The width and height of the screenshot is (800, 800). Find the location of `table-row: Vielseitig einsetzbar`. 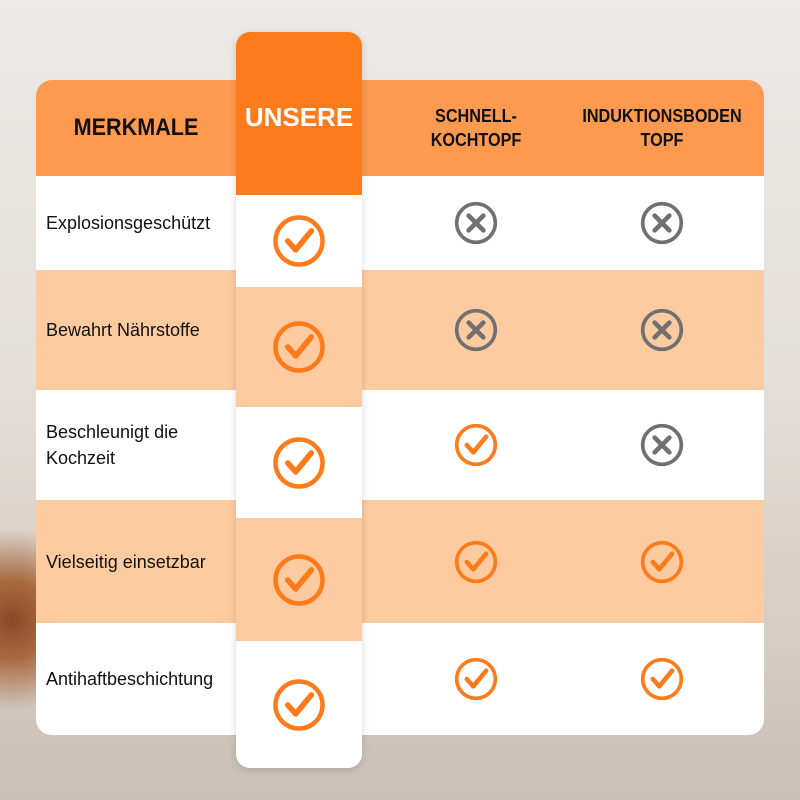

table-row: Vielseitig einsetzbar is located at coordinates (400, 561).